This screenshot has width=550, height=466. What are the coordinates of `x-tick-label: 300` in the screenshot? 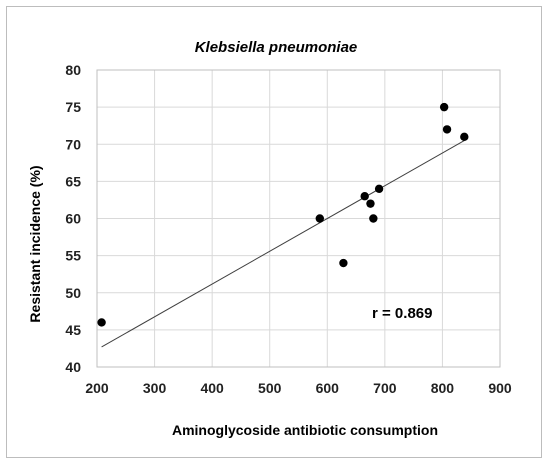 It's located at (155, 388).